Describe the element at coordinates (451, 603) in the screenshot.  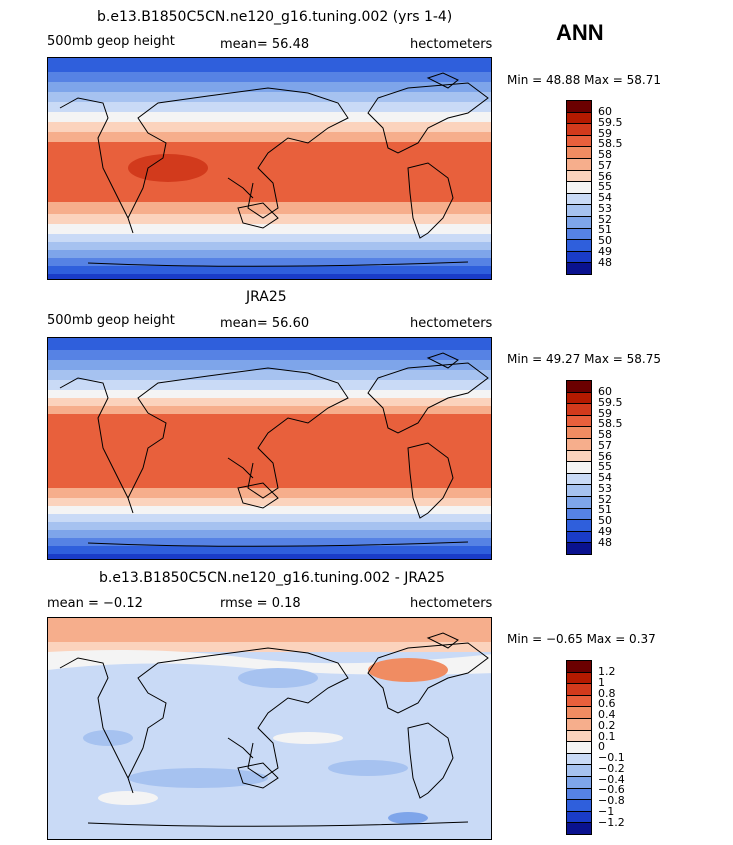
I see `panel3-units-label: hectometers` at that location.